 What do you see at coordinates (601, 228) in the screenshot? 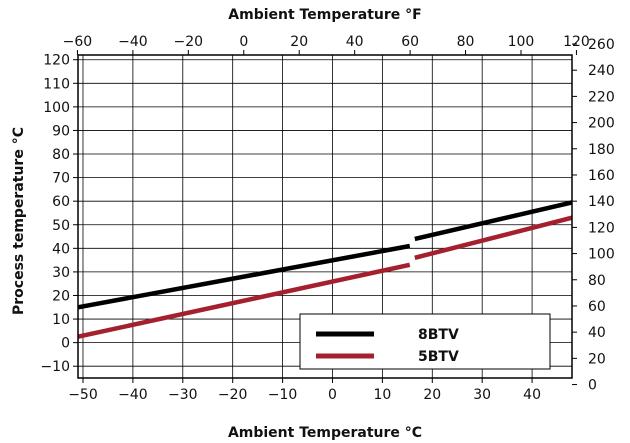
I see `right-tick-label: 120` at bounding box center [601, 228].